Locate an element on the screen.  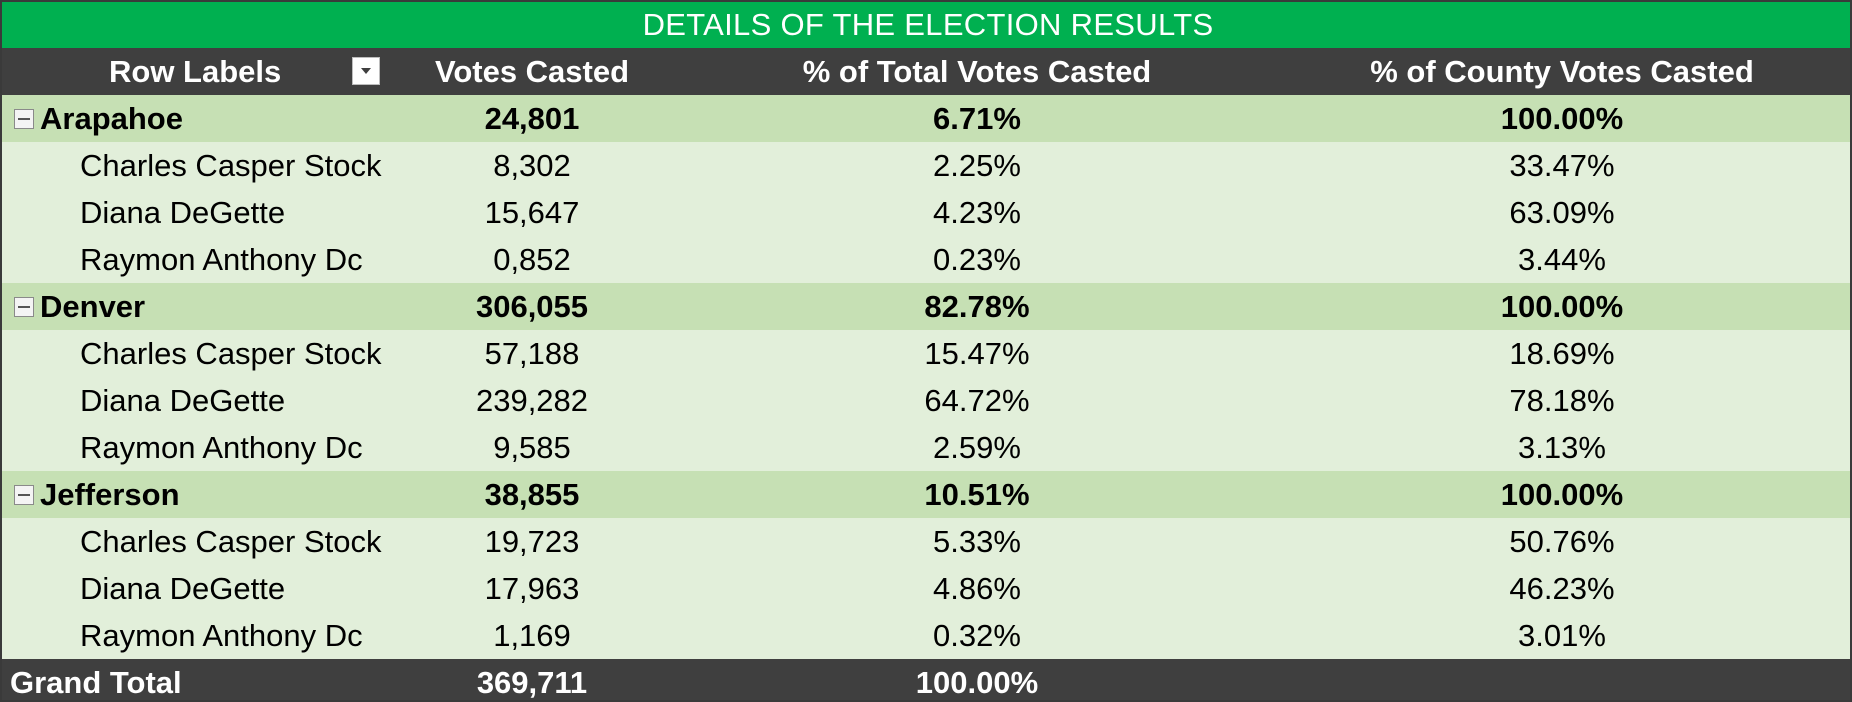
candidate-pct-total: 4.86% is located at coordinates (977, 588).